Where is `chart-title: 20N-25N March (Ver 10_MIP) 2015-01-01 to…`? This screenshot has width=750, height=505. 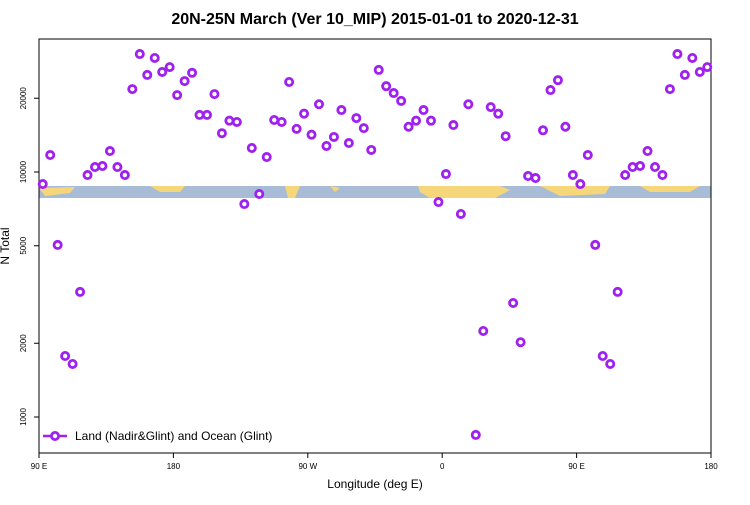
chart-title: 20N-25N March (Ver 10_MIP) 2015-01-01 to… is located at coordinates (374, 19).